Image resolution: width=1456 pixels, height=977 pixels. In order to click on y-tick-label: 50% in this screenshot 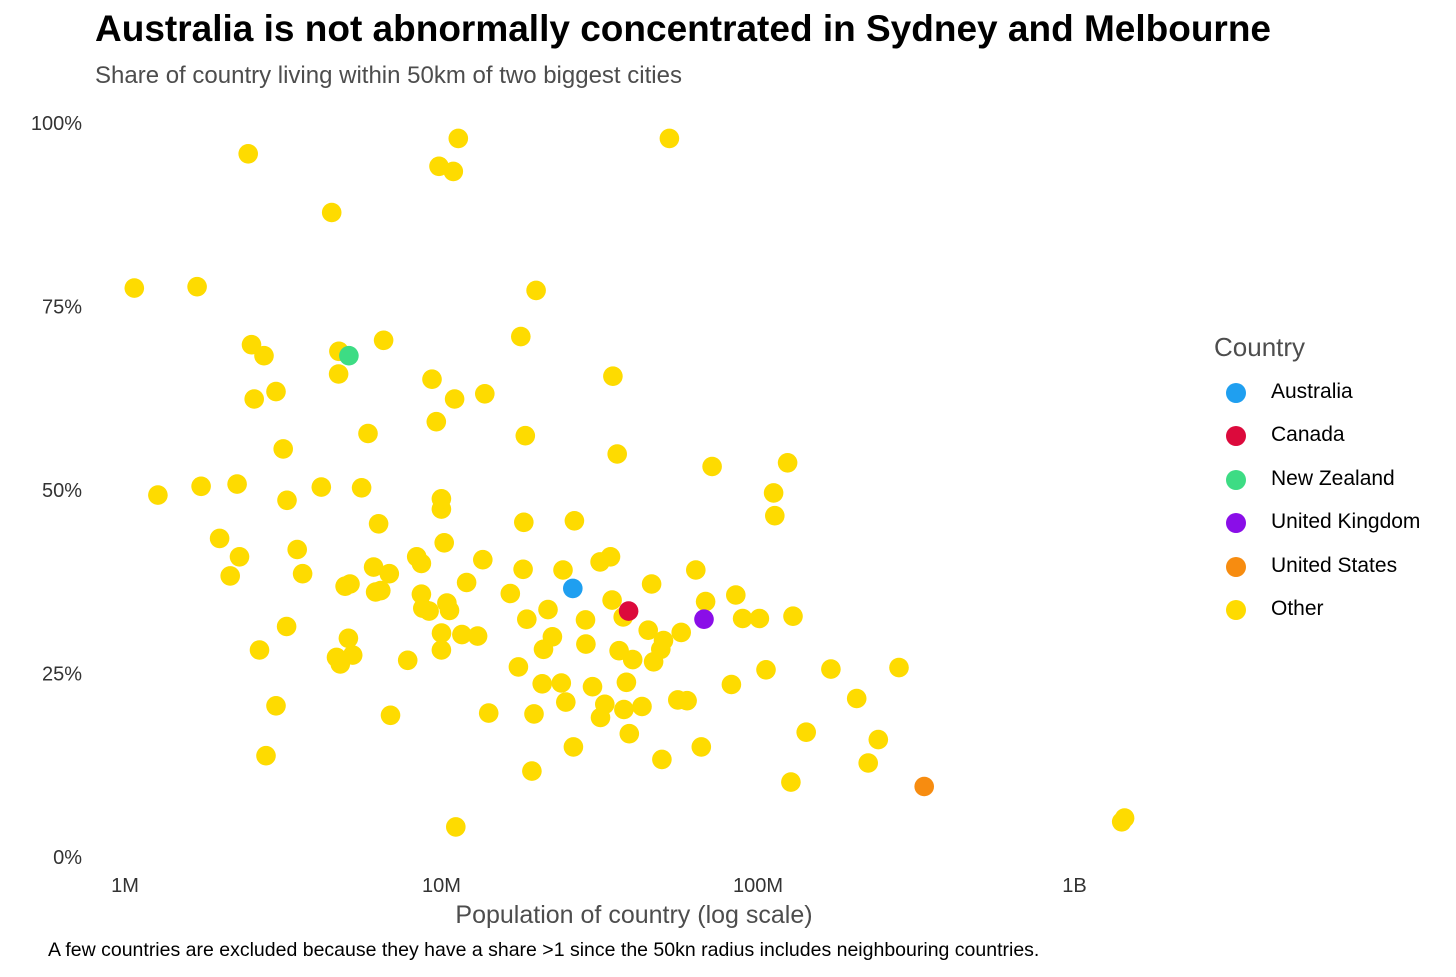, I will do `click(62, 491)`.